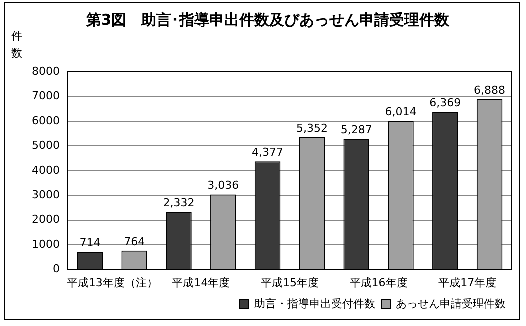  What do you see at coordinates (46, 219) in the screenshot?
I see `y-tick-label: 2000` at bounding box center [46, 219].